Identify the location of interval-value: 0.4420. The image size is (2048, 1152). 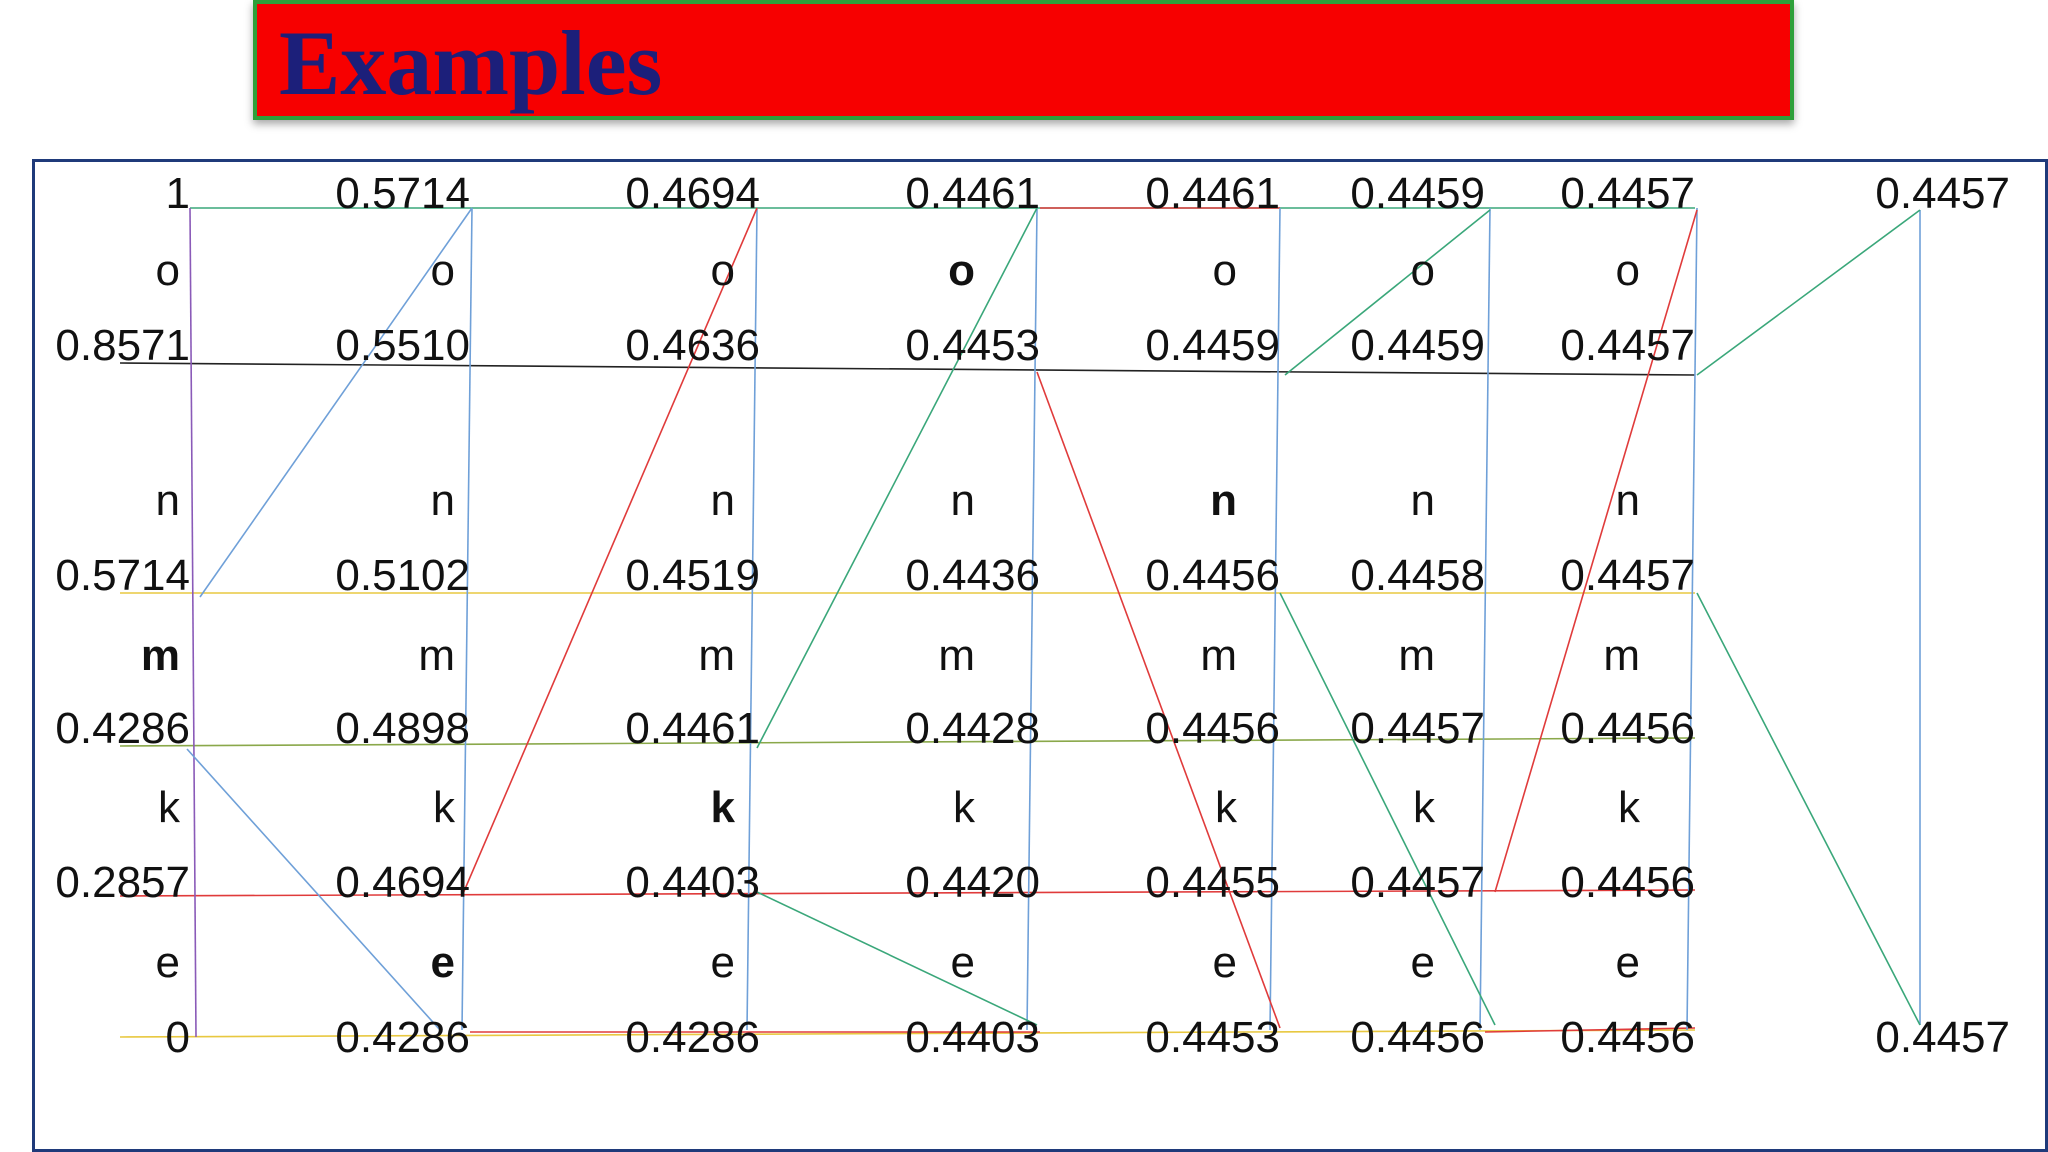
(972, 882).